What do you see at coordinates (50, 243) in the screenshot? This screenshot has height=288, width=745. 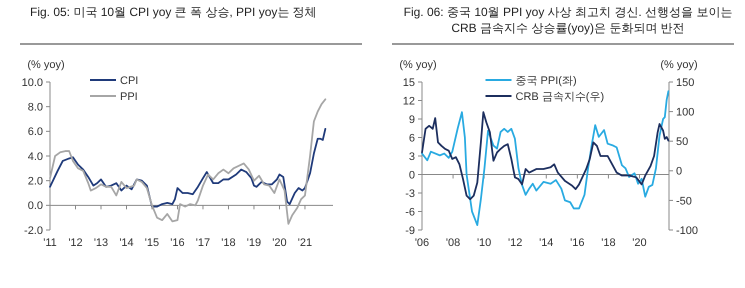 I see `x-tick-label: '11` at bounding box center [50, 243].